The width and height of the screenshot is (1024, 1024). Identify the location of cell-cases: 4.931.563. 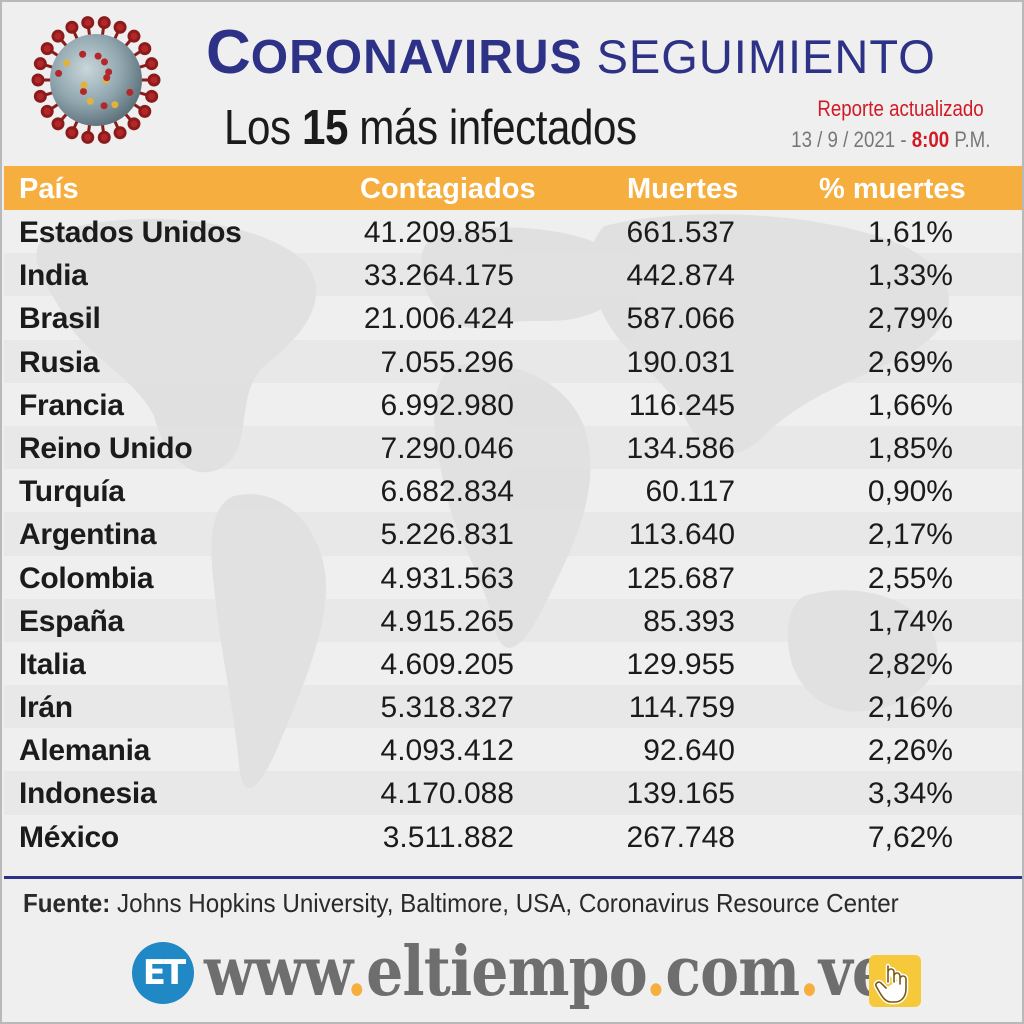
(447, 578).